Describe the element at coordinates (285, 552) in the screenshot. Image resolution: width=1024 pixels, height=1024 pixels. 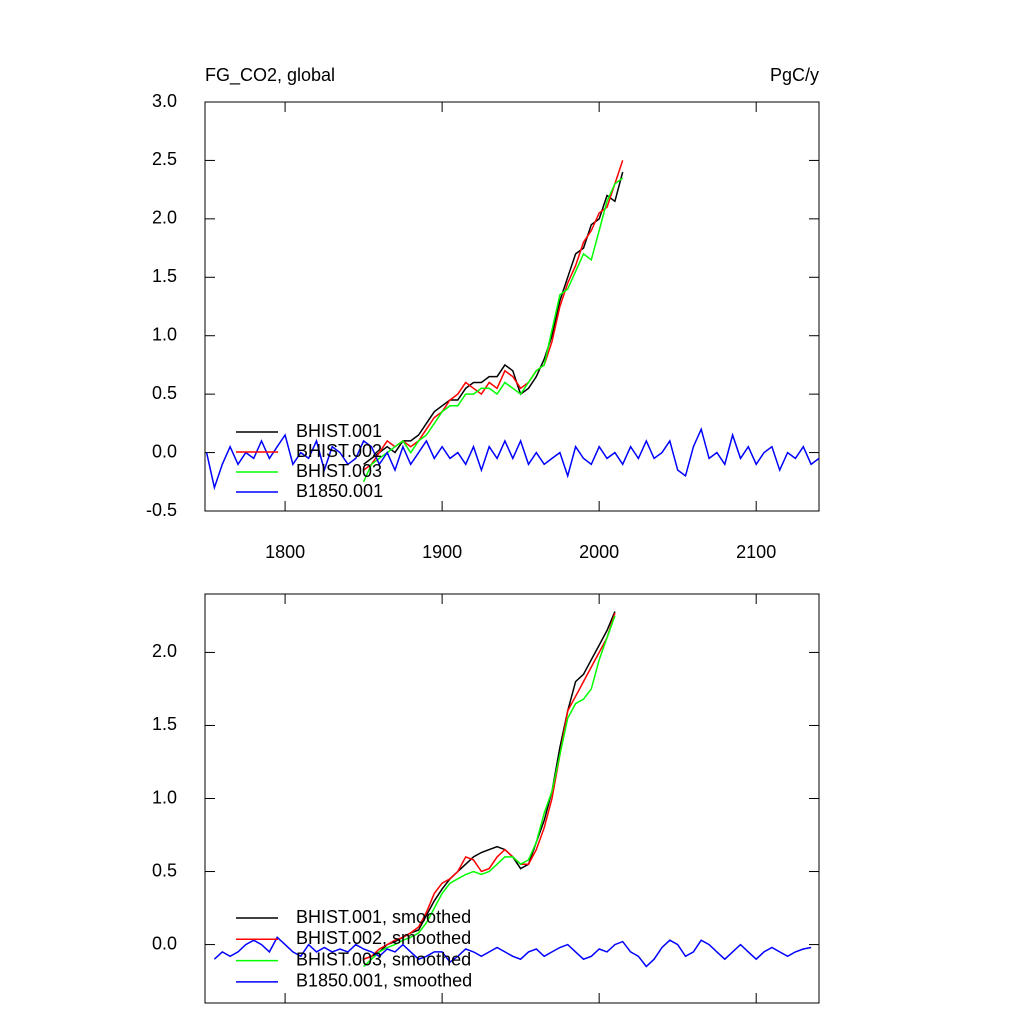
I see `x-tick-label: 1800` at that location.